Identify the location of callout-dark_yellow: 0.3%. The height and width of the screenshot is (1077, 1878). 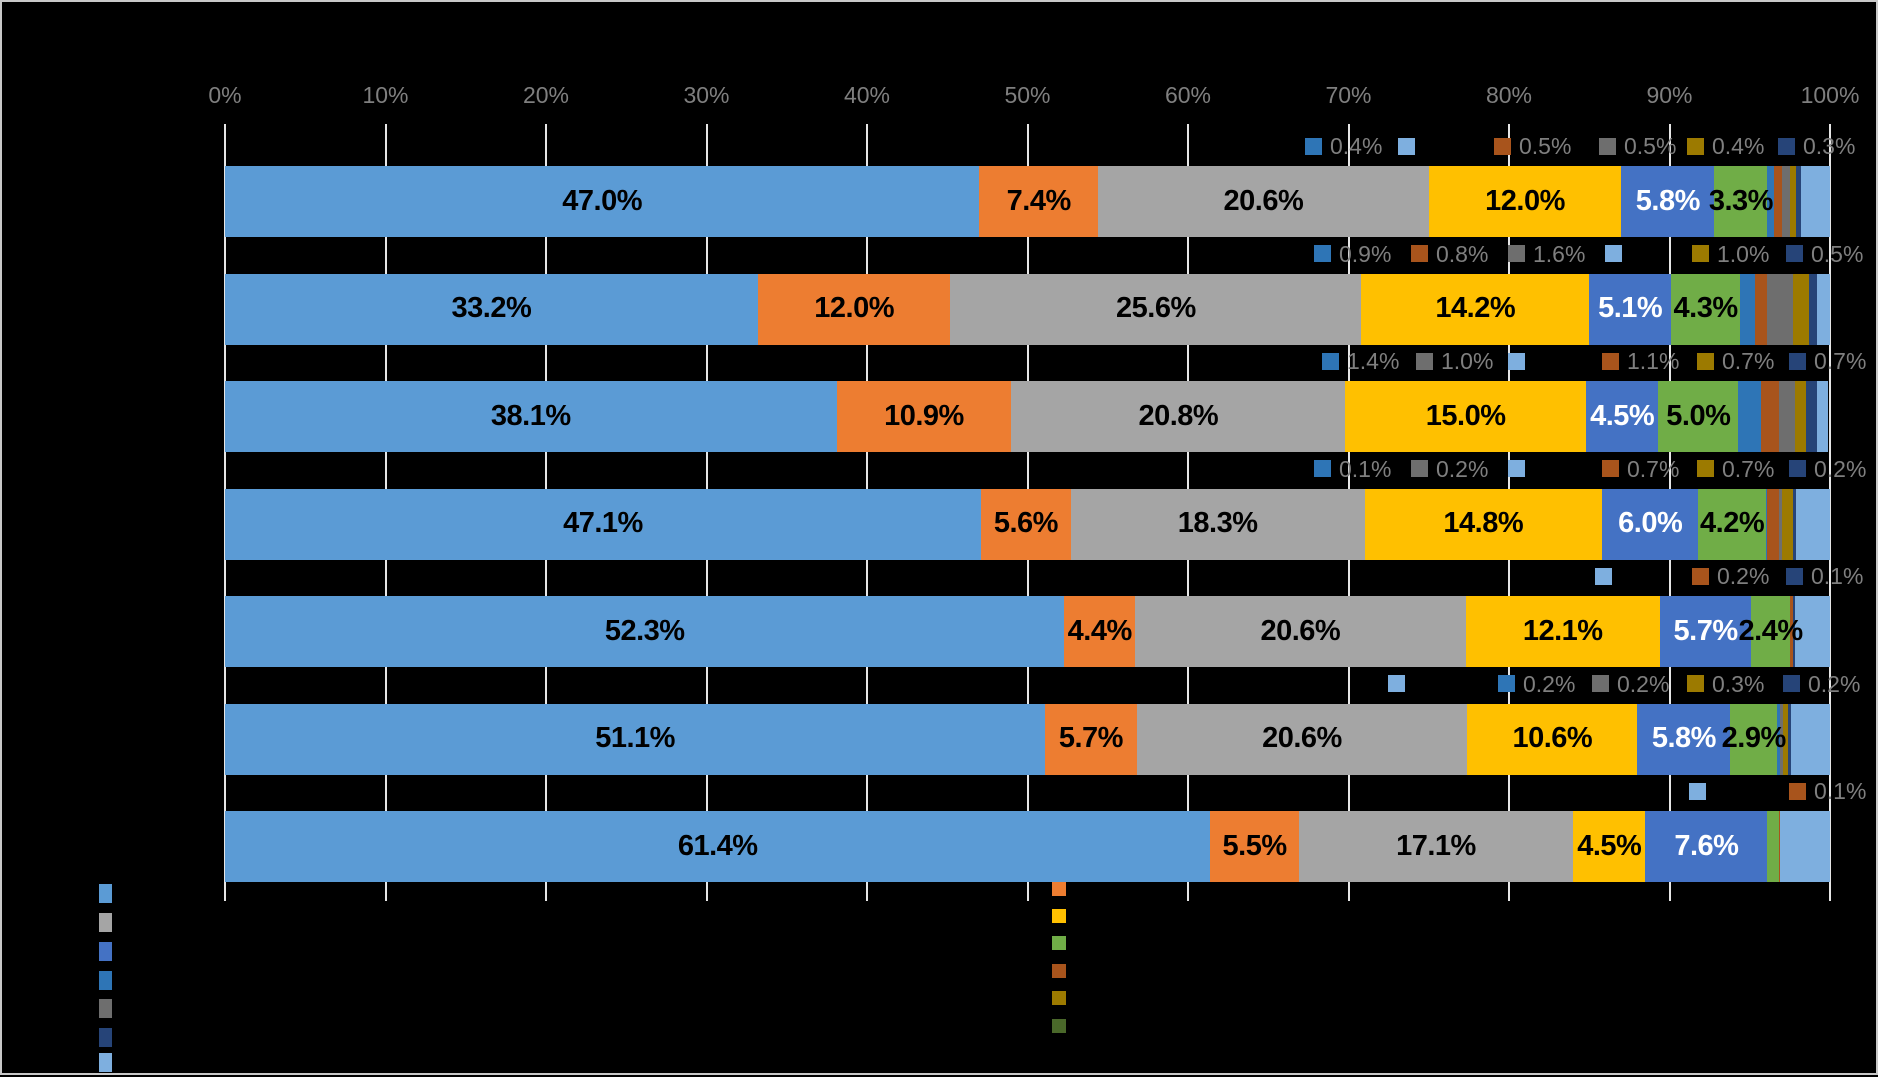
(1725, 683).